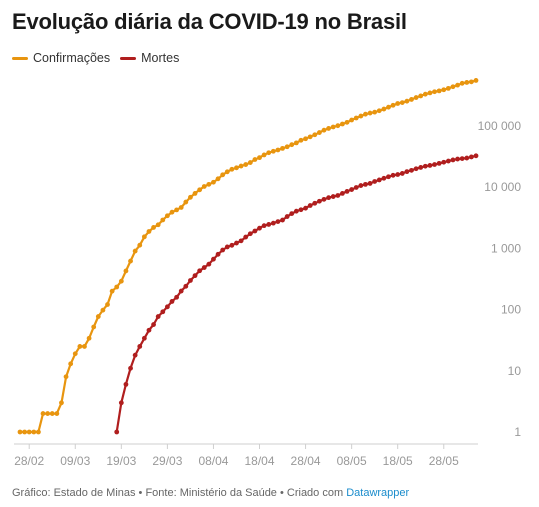 Image resolution: width=539 pixels, height=507 pixels. I want to click on legend: Confirmações Mortes, so click(100, 58).